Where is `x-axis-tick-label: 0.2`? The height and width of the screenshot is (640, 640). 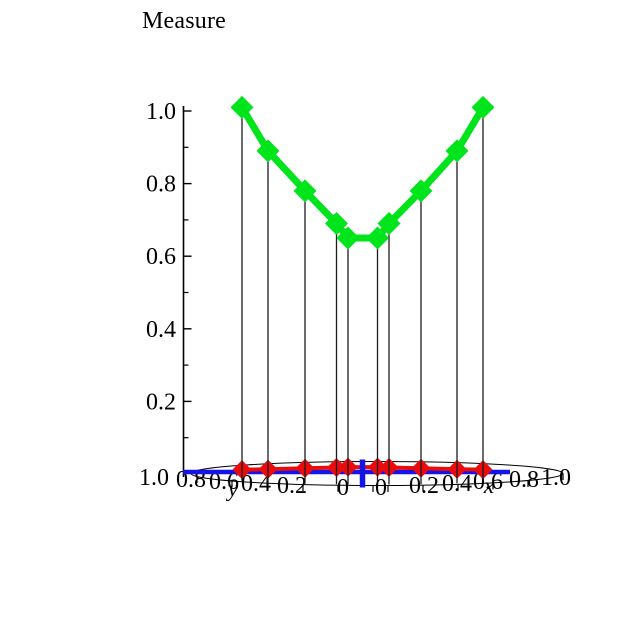
x-axis-tick-label: 0.2 is located at coordinates (424, 486).